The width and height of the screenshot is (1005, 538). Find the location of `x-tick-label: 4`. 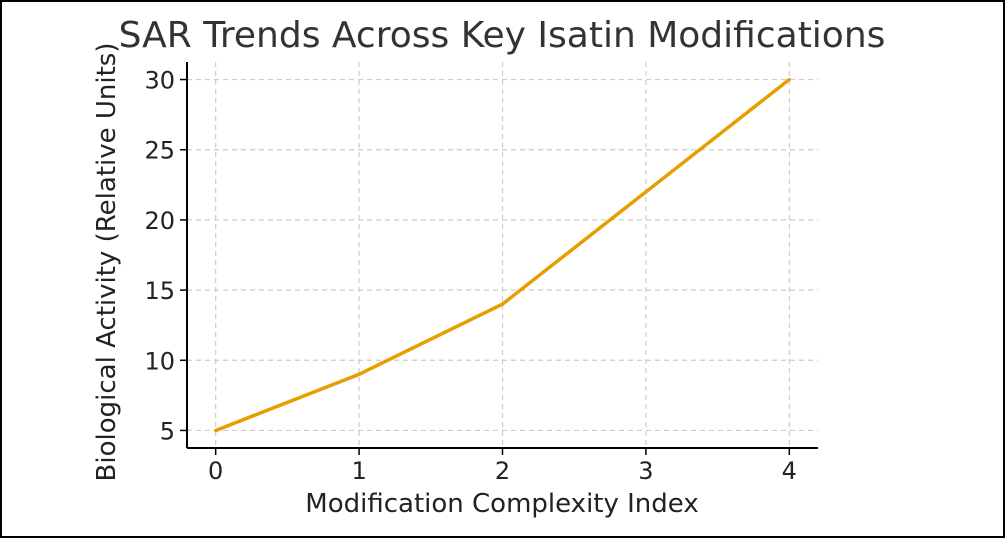

x-tick-label: 4 is located at coordinates (789, 471).